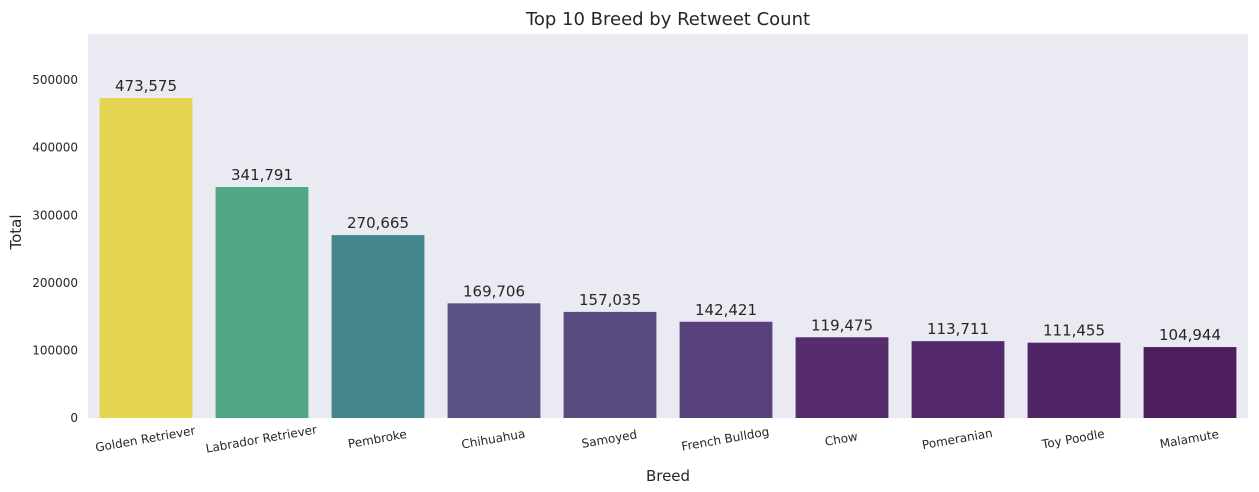 The image size is (1259, 492). I want to click on y-tick-label: 400000, so click(55, 148).